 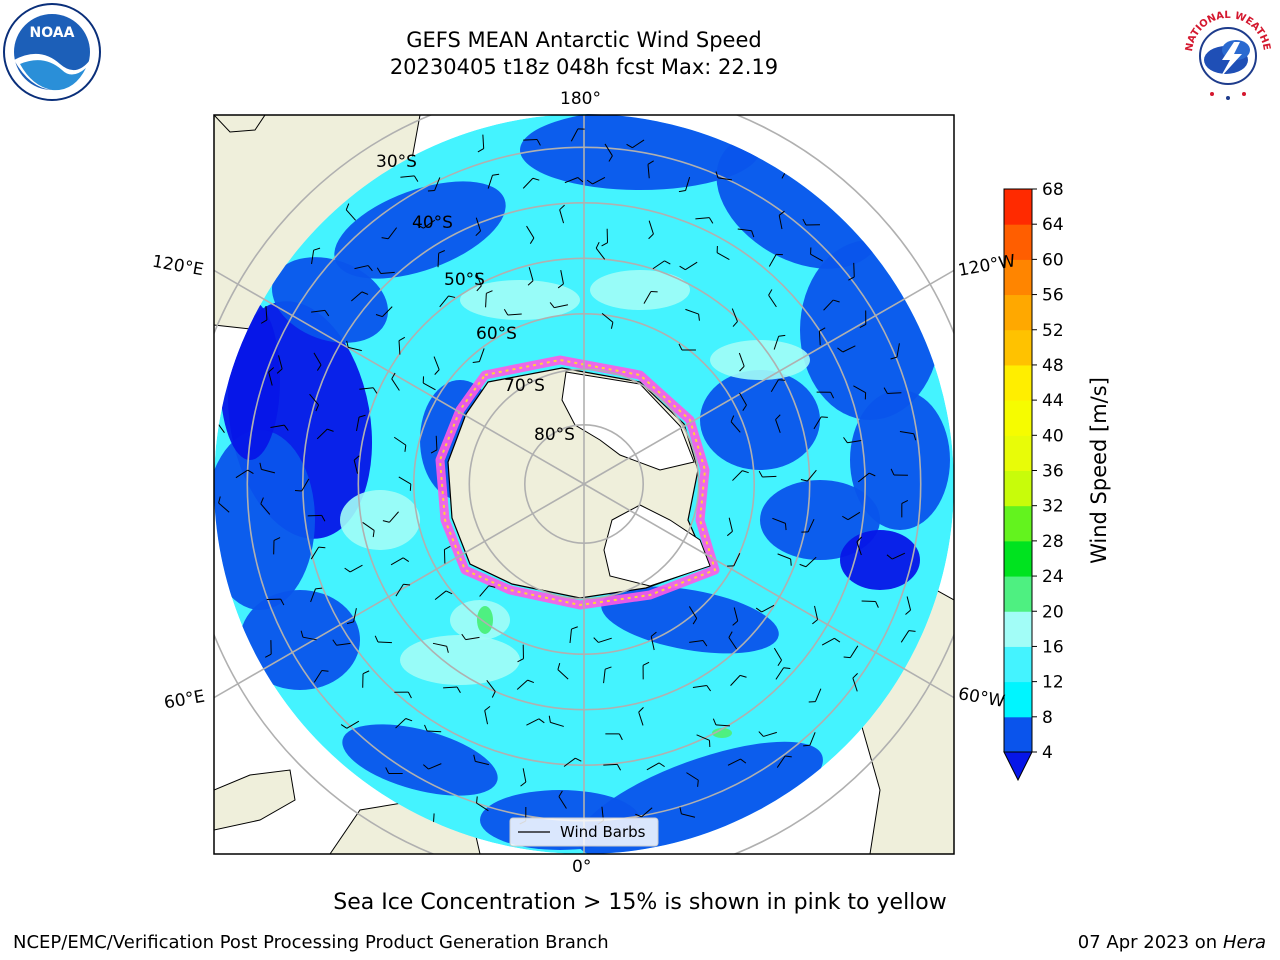 I want to click on ronne-ice-shelf, so click(x=657, y=545).